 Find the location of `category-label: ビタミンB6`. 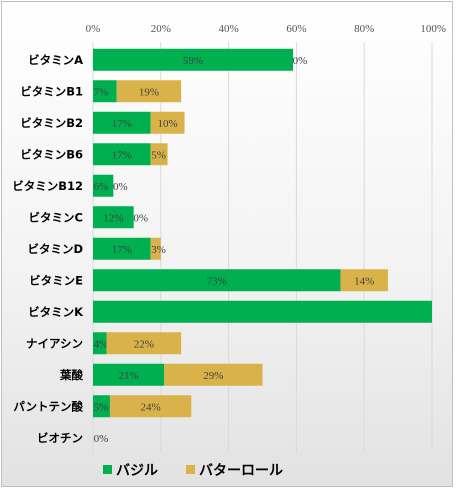

category-label: ビタミンB6 is located at coordinates (51, 154).